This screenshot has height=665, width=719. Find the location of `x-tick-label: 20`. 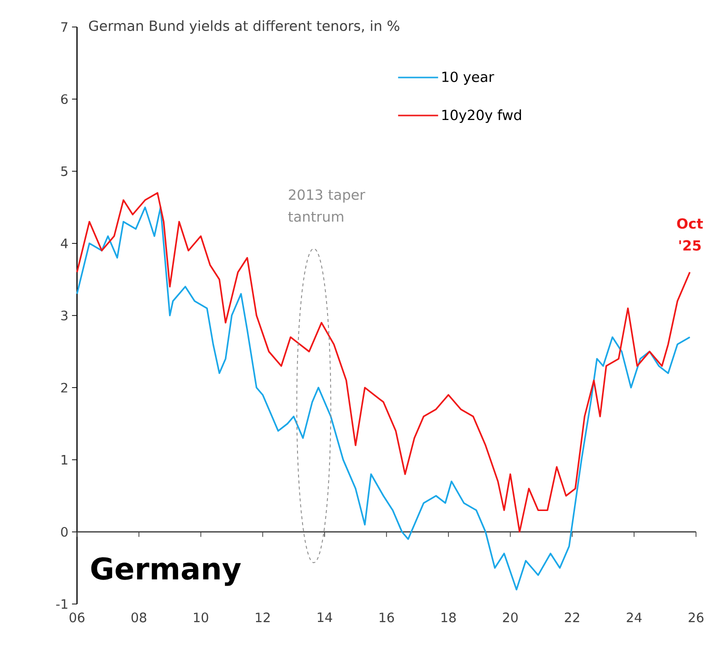

x-tick-label: 20 is located at coordinates (510, 617).